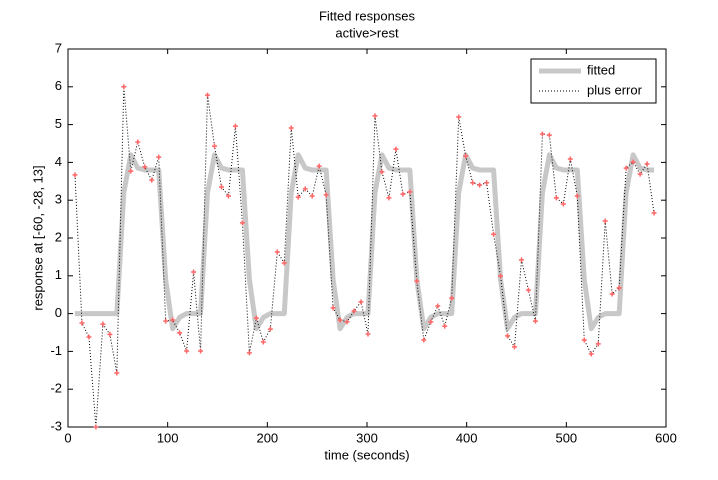 This screenshot has height=480, width=718. I want to click on legend-label: fitted, so click(601, 69).